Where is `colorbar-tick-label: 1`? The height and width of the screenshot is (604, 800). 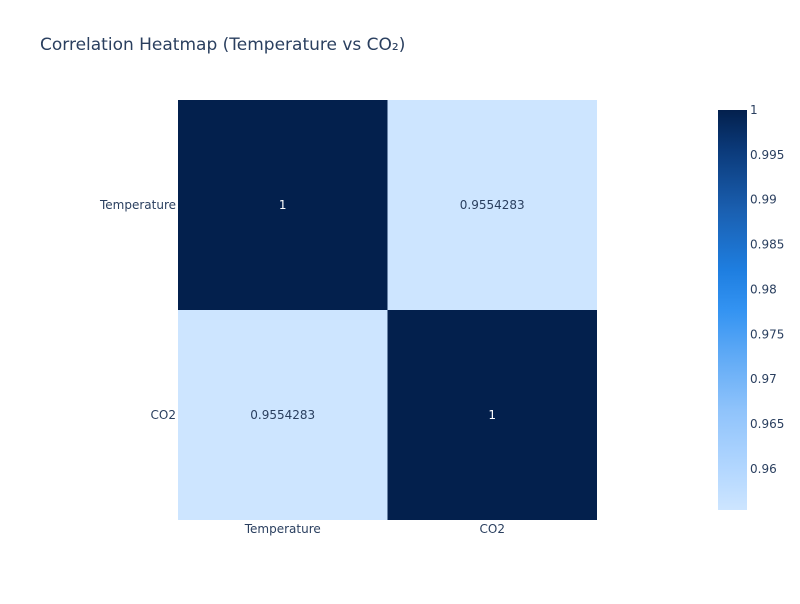 colorbar-tick-label: 1 is located at coordinates (754, 110).